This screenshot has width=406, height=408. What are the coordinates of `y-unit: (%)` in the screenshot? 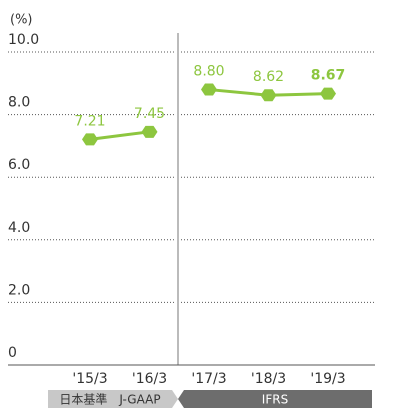 It's located at (21, 20).